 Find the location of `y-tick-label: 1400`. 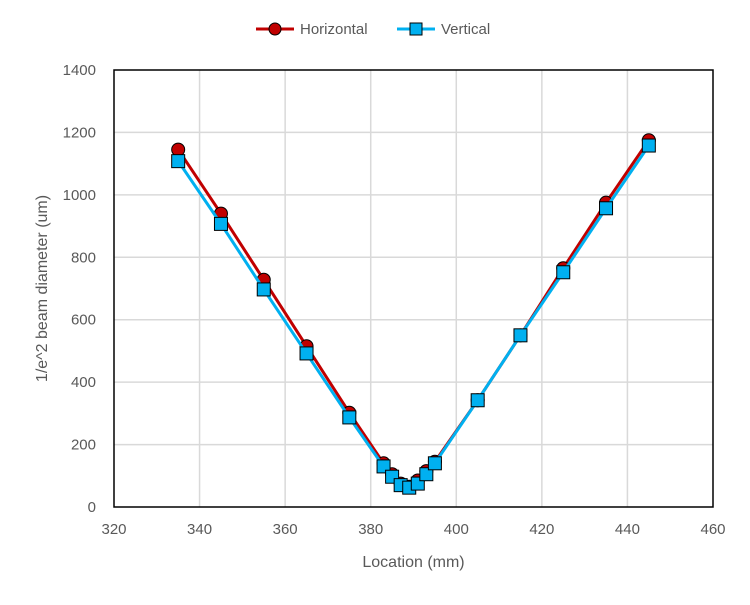

y-tick-label: 1400 is located at coordinates (79, 70).